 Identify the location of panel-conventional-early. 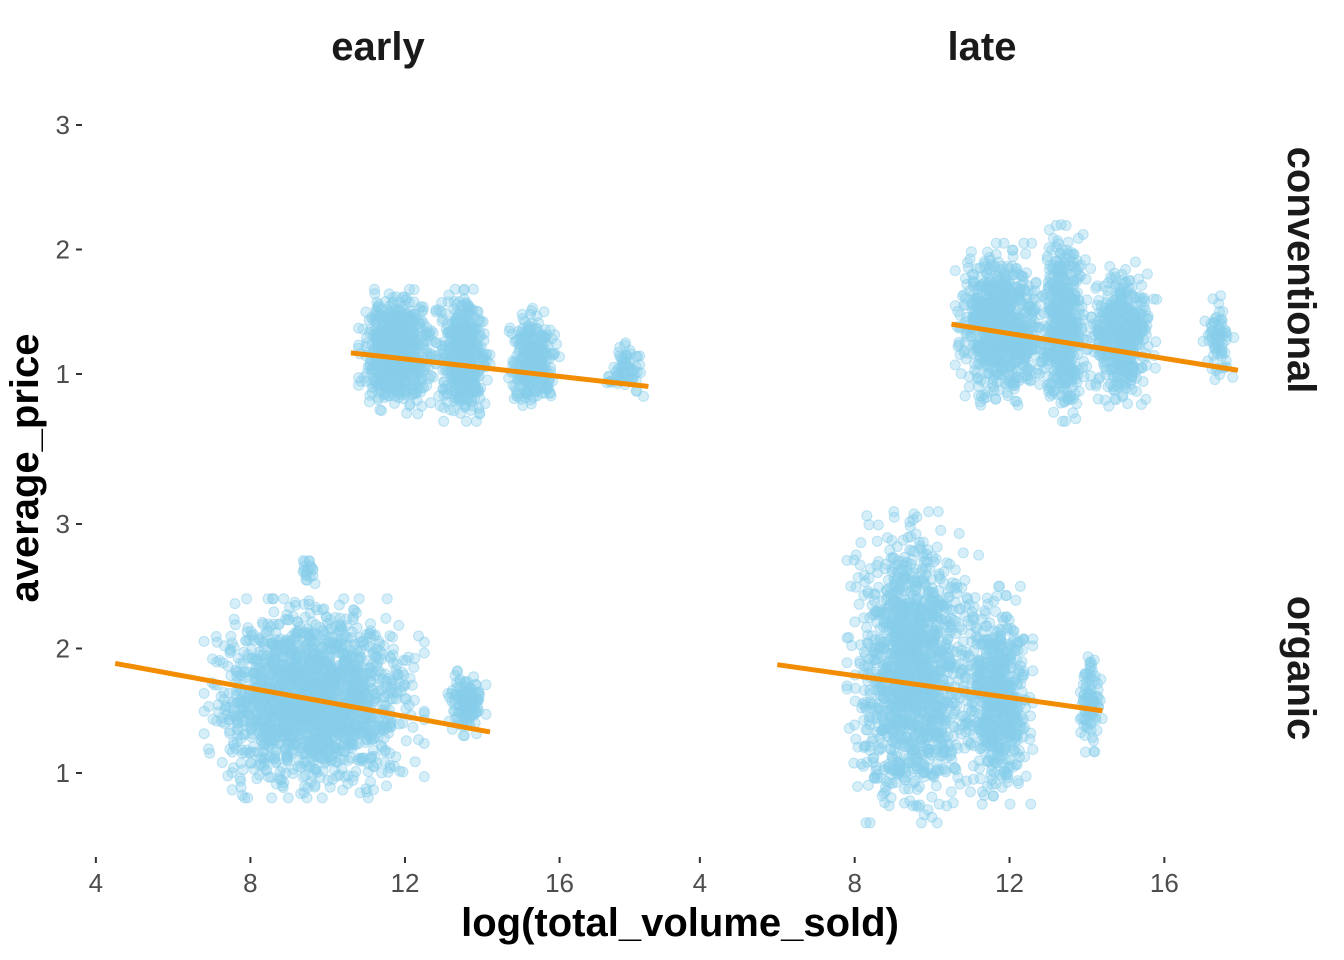
(499, 355).